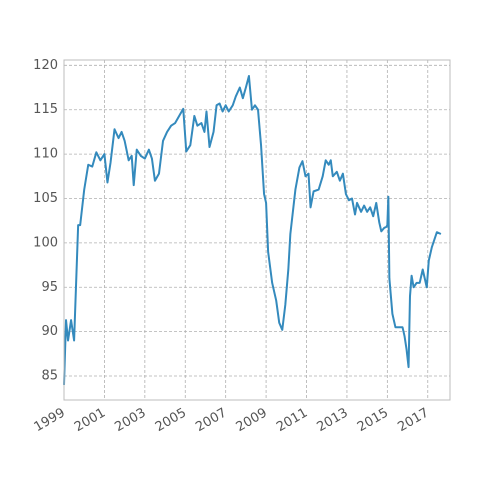 The image size is (500, 504). Describe the element at coordinates (45, 242) in the screenshot. I see `y-tick-label: 100` at that location.